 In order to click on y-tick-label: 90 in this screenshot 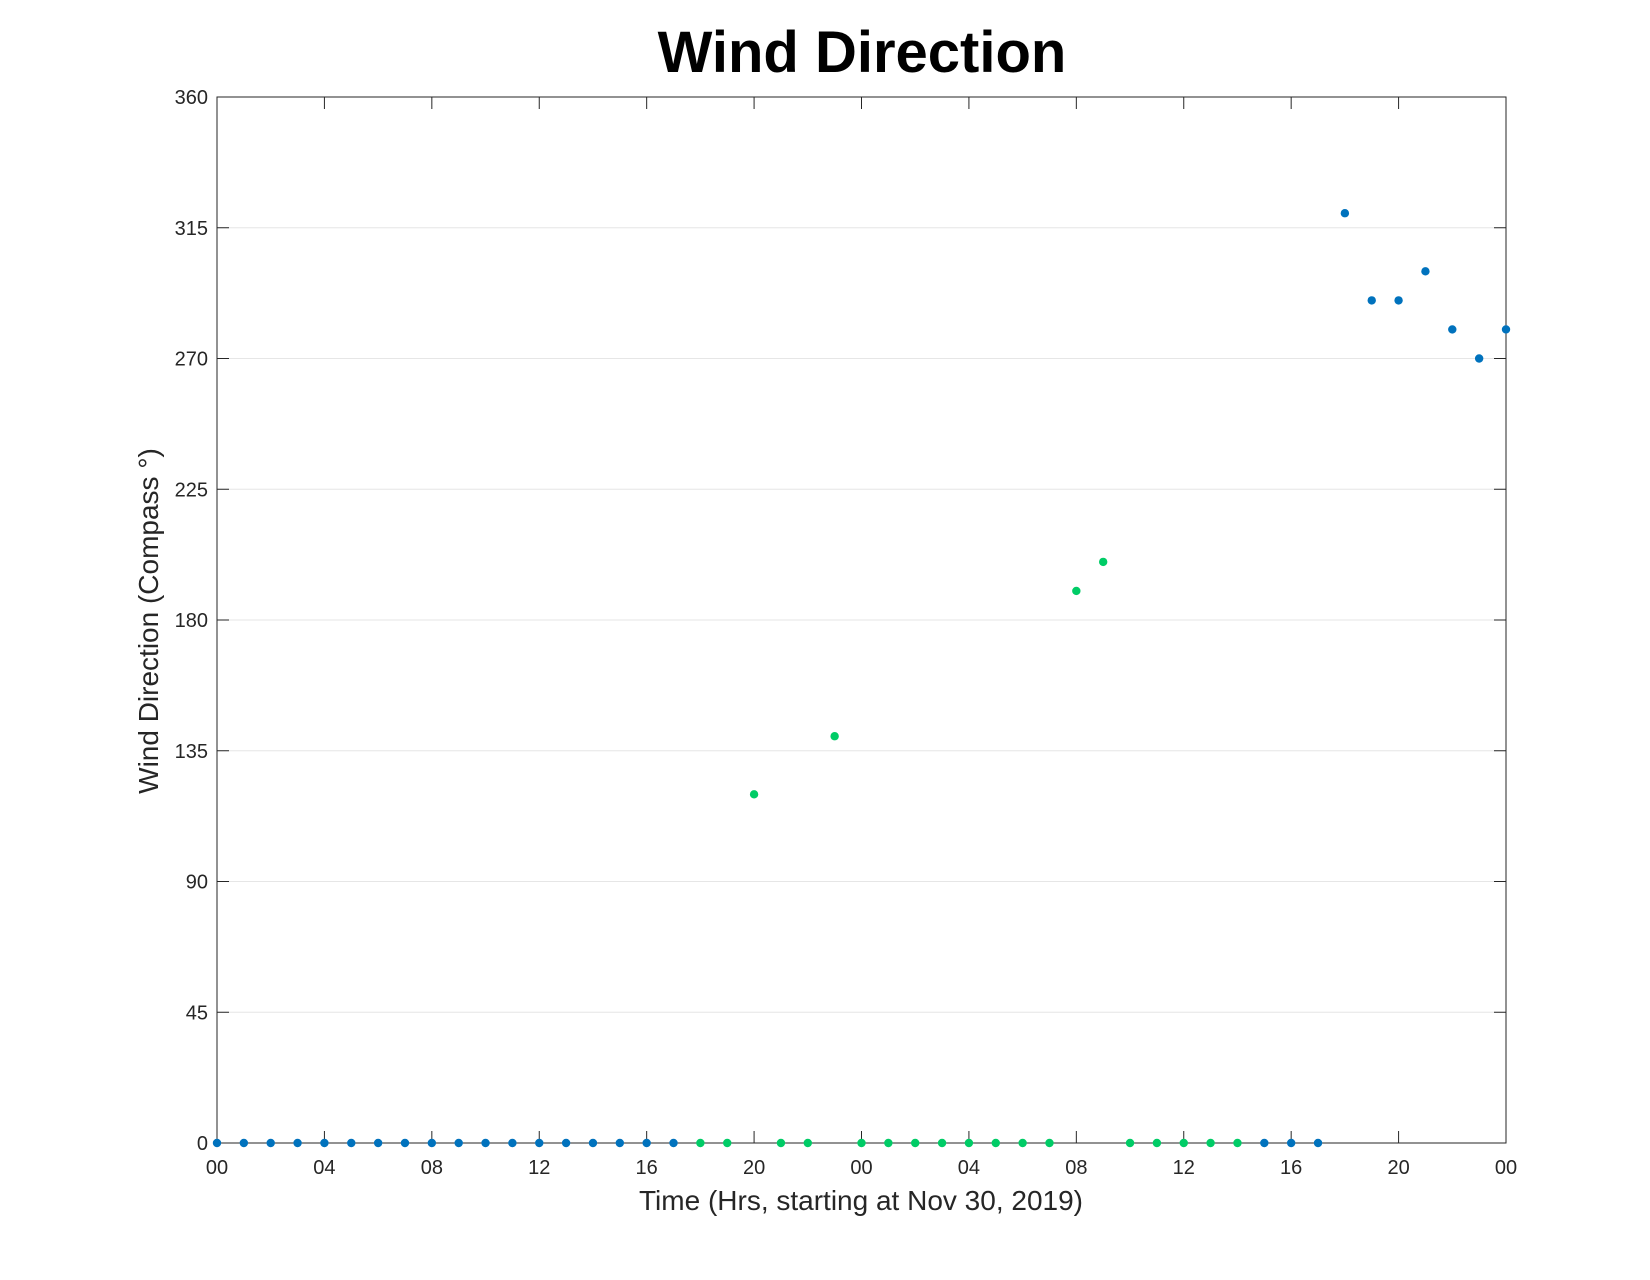, I will do `click(197, 883)`.